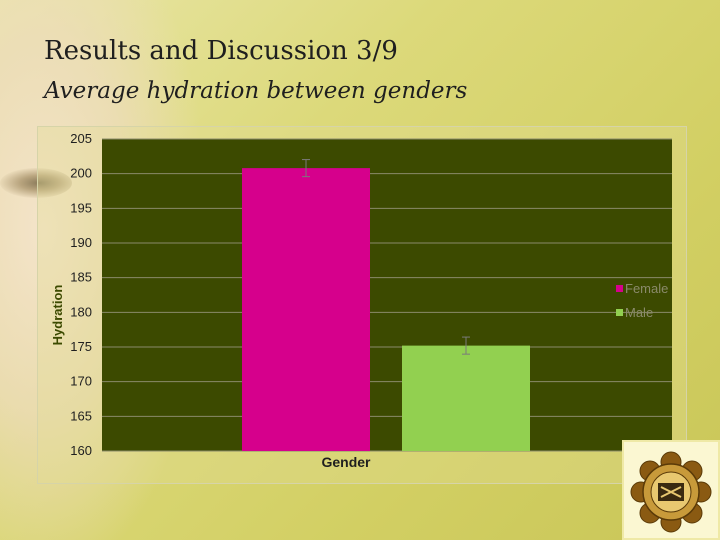  What do you see at coordinates (81, 450) in the screenshot?
I see `y-tick-label: 160` at bounding box center [81, 450].